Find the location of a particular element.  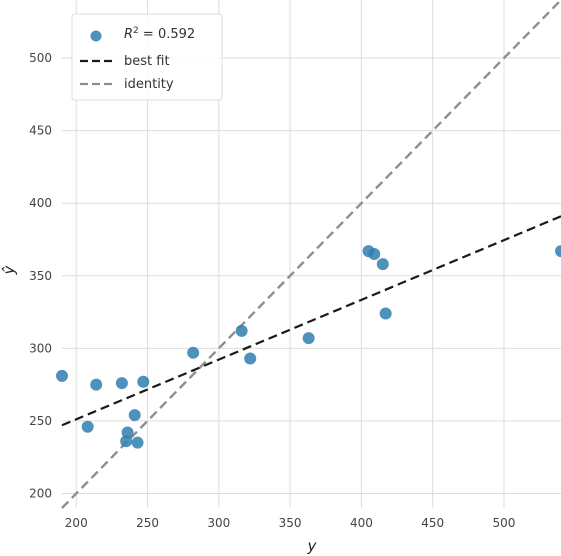

legend-box is located at coordinates (147, 57).